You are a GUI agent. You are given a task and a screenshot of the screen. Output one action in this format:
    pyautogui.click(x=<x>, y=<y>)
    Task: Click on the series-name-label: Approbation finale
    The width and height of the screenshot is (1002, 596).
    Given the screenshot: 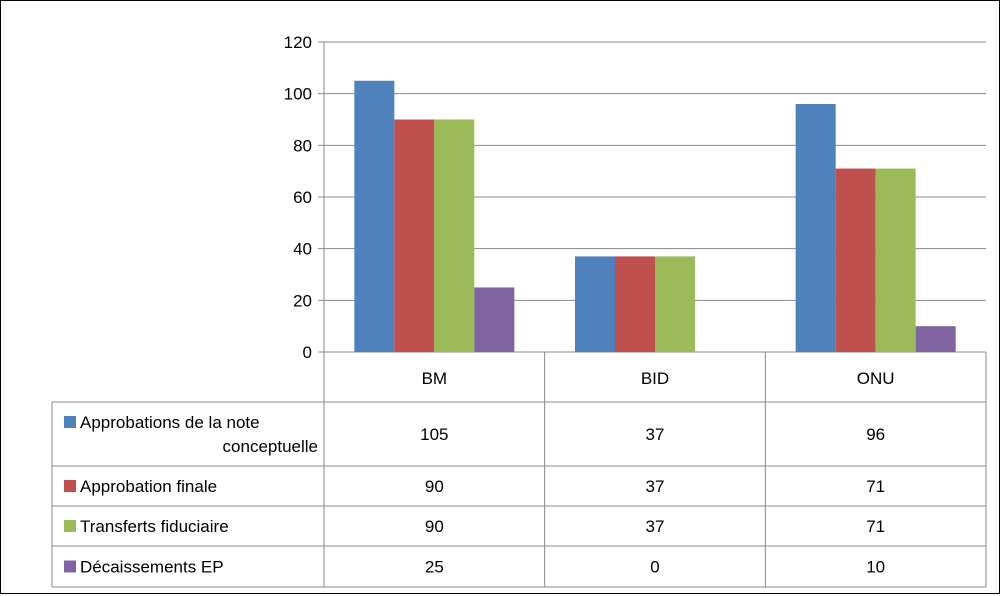 What is the action you would take?
    pyautogui.click(x=148, y=486)
    